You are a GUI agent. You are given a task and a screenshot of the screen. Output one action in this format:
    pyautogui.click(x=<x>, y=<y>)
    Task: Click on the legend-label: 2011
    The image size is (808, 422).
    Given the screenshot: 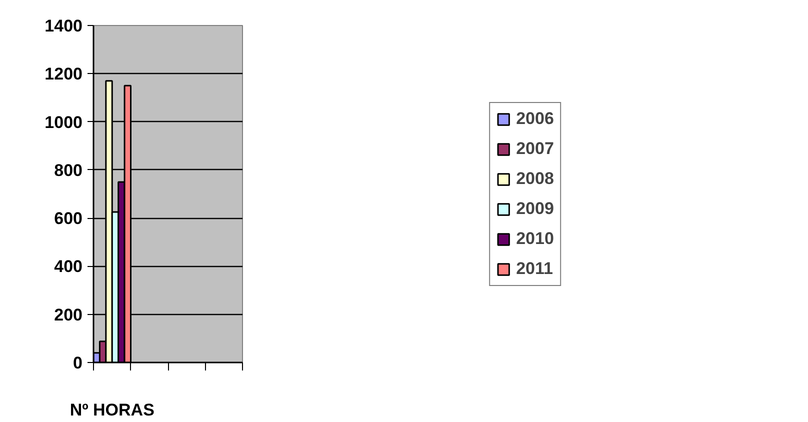 What is the action you would take?
    pyautogui.click(x=534, y=268)
    